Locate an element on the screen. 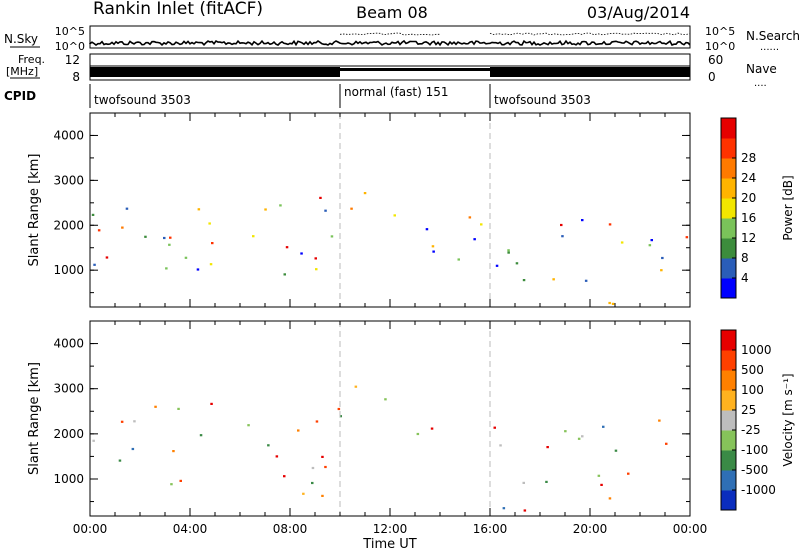 This screenshot has width=800, height=554. x-tick-label: 04:00 is located at coordinates (190, 529).